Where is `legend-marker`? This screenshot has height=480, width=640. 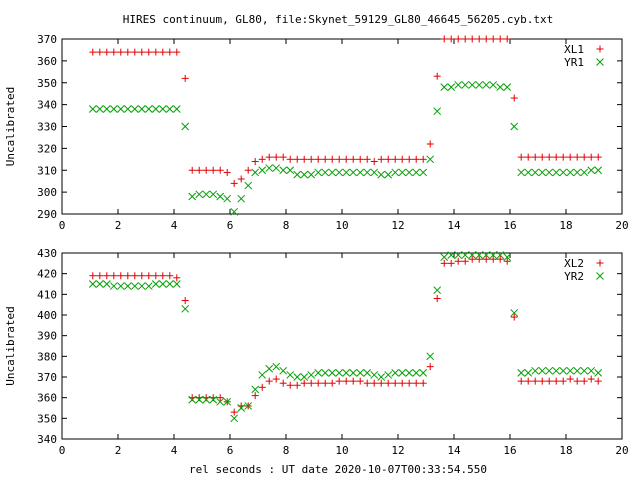 legend-marker is located at coordinates (600, 49).